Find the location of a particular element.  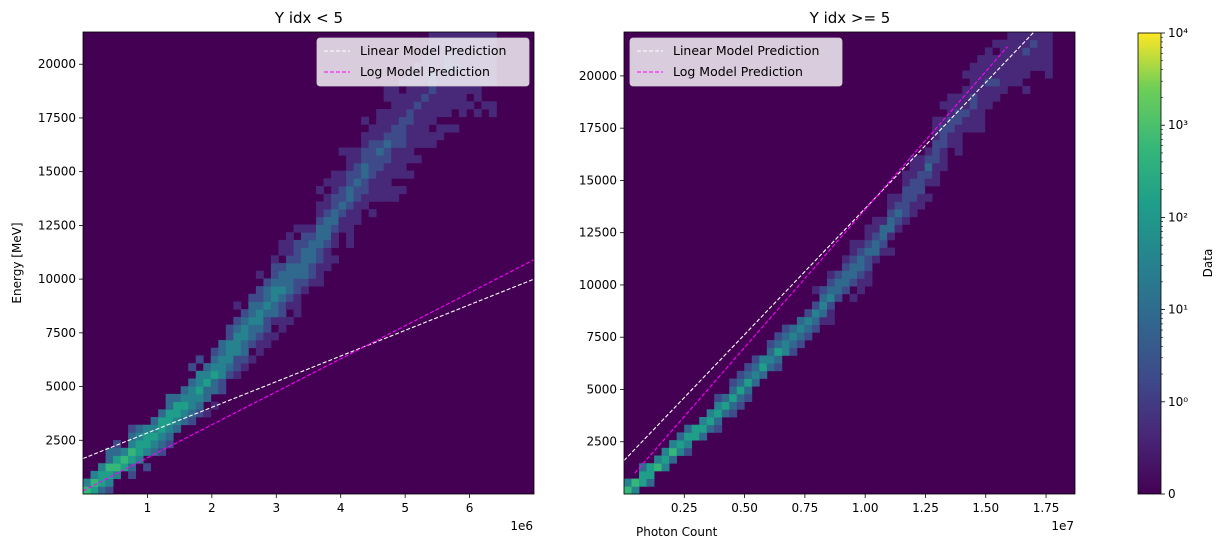

x-tick-label: 1.25 is located at coordinates (925, 508).